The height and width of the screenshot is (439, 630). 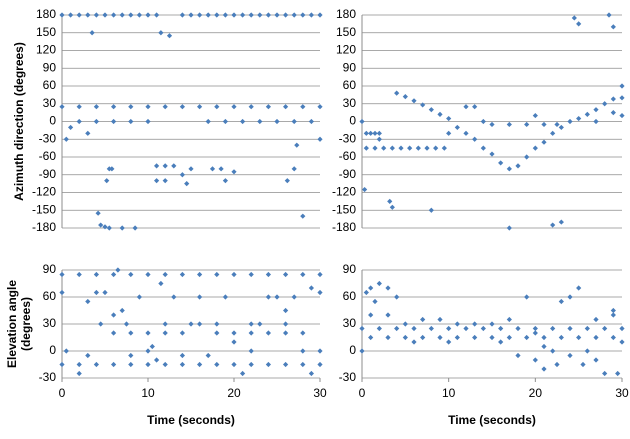 I want to click on x-tick-label: 10, so click(x=148, y=393).